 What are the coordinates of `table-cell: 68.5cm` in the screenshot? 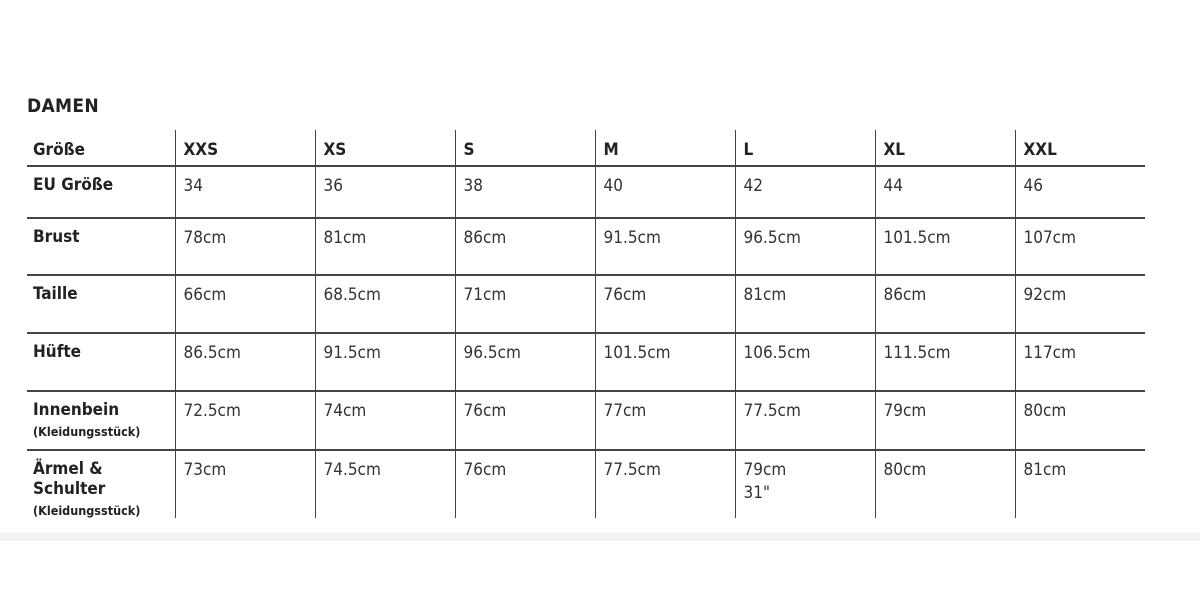 It's located at (384, 304).